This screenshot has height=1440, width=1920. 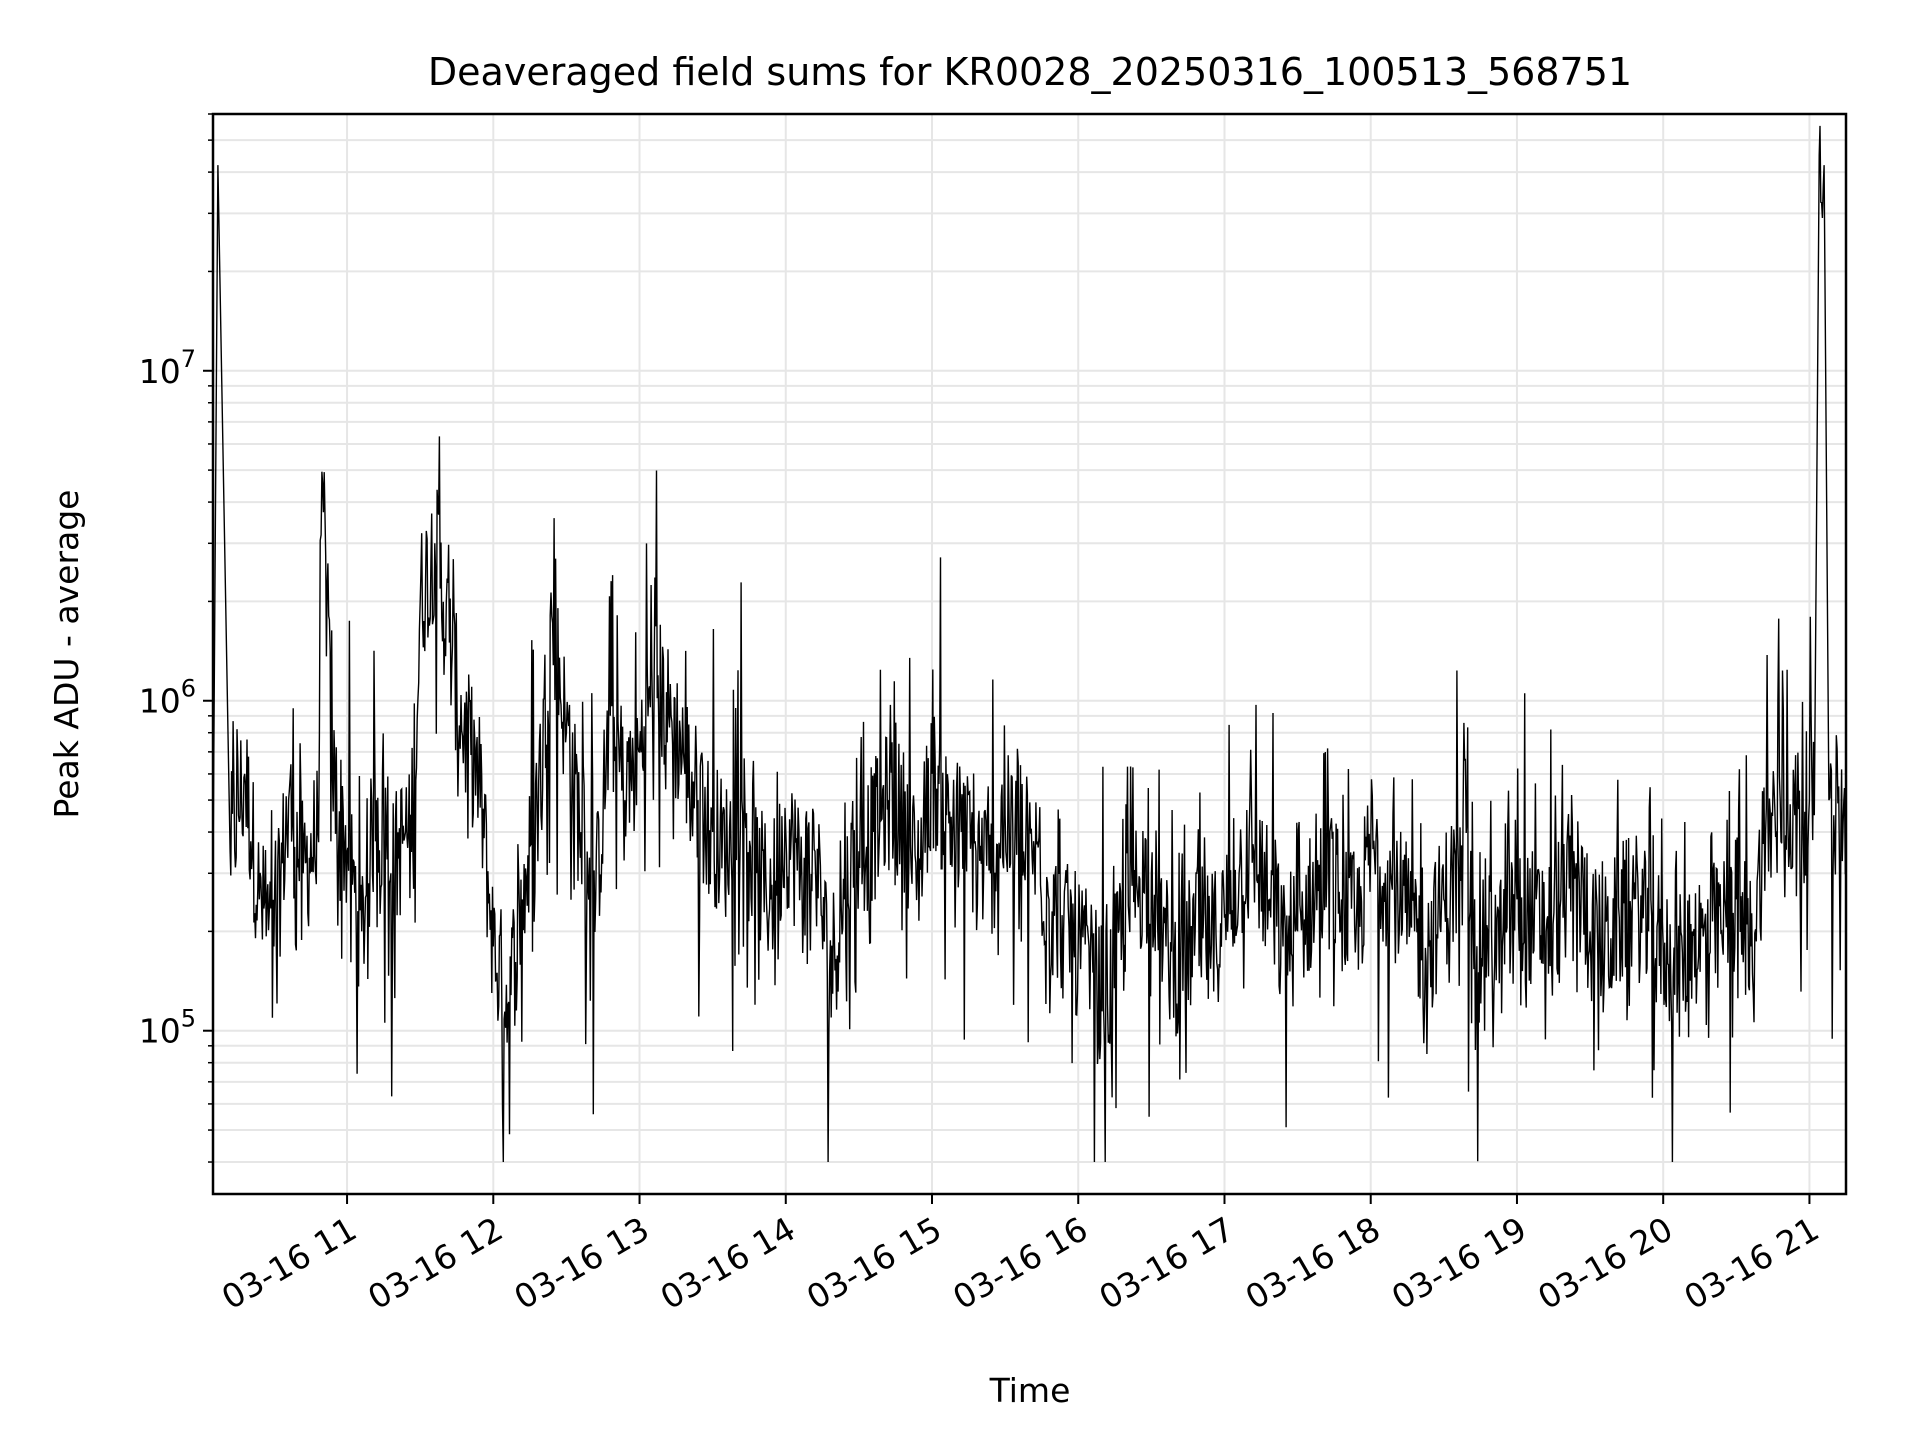 What do you see at coordinates (1751, 1263) in the screenshot?
I see `x-tick-label: 03-16 21` at bounding box center [1751, 1263].